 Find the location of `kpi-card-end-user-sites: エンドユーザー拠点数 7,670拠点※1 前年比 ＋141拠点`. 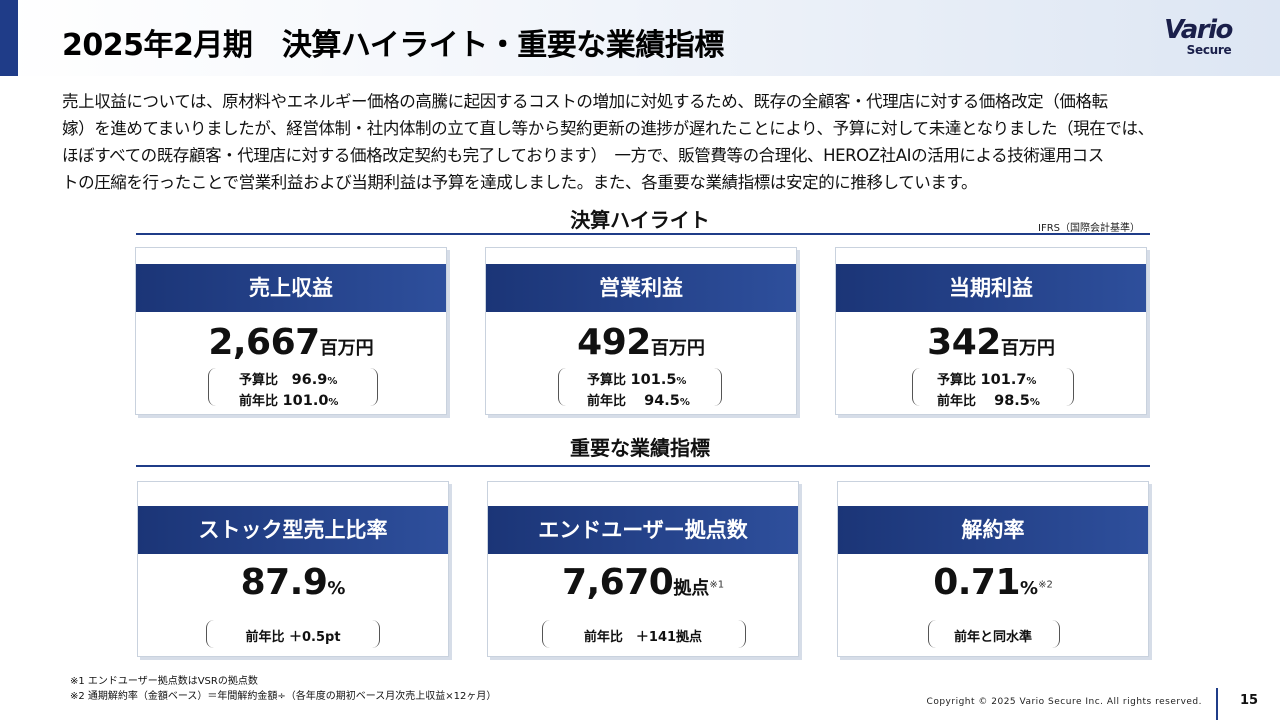

kpi-card-end-user-sites: エンドユーザー拠点数 7,670拠点※1 前年比 ＋141拠点 is located at coordinates (643, 569).